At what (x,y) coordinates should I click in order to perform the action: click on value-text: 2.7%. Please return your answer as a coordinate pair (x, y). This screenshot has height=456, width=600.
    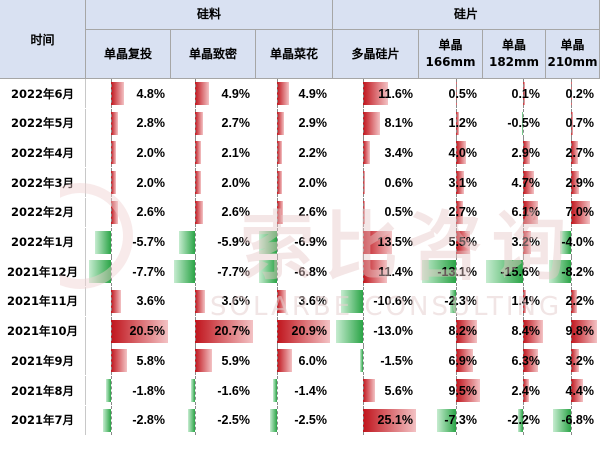
    Looking at the image, I should click on (580, 152).